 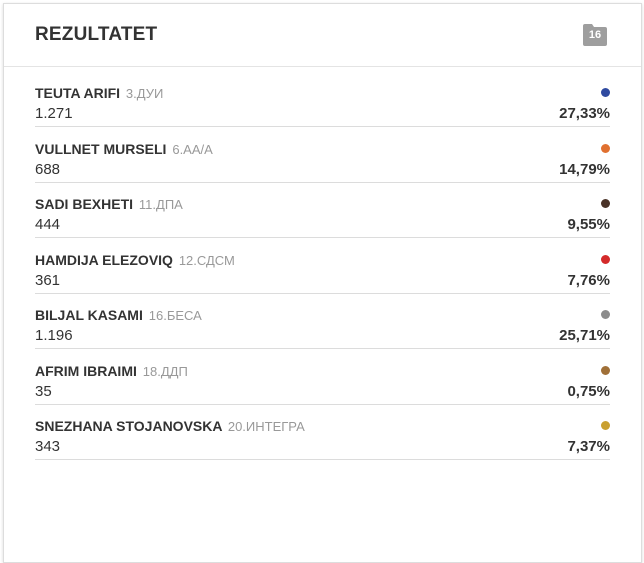 I want to click on vote-count: 1.271, so click(x=54, y=113).